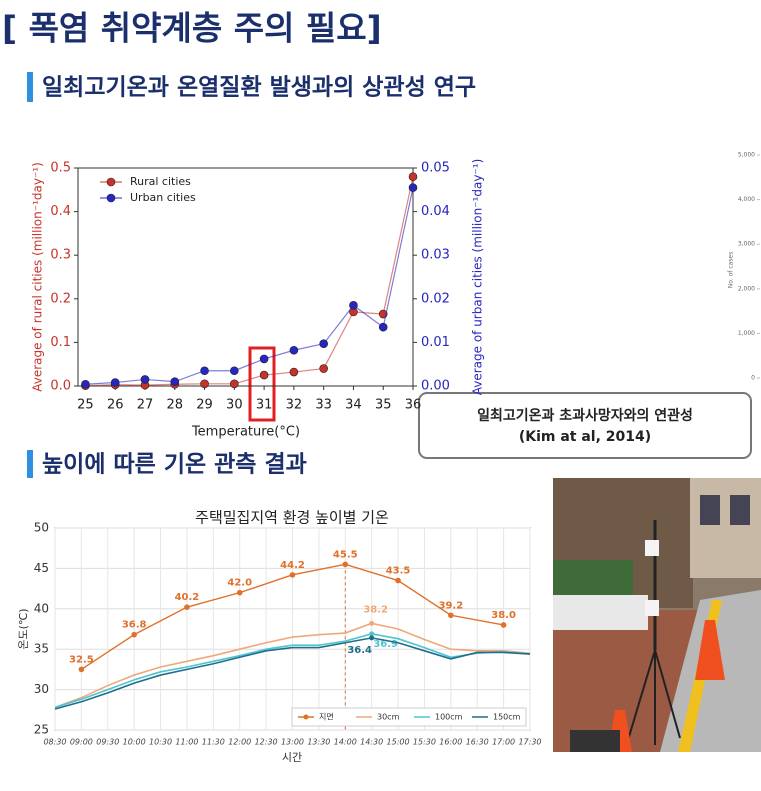 Image resolution: width=761 pixels, height=791 pixels. Describe the element at coordinates (731, 270) in the screenshot. I see `y-axis-label: No. of cases` at that location.